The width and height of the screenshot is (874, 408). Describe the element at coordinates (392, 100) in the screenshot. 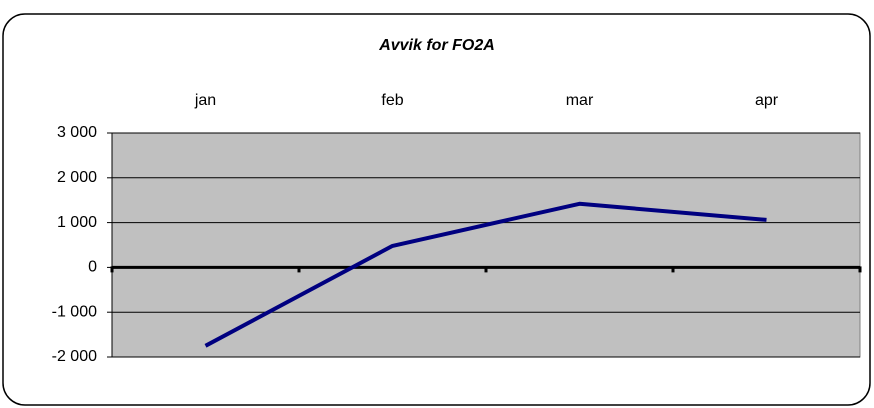

I see `x-tick-label: feb` at that location.